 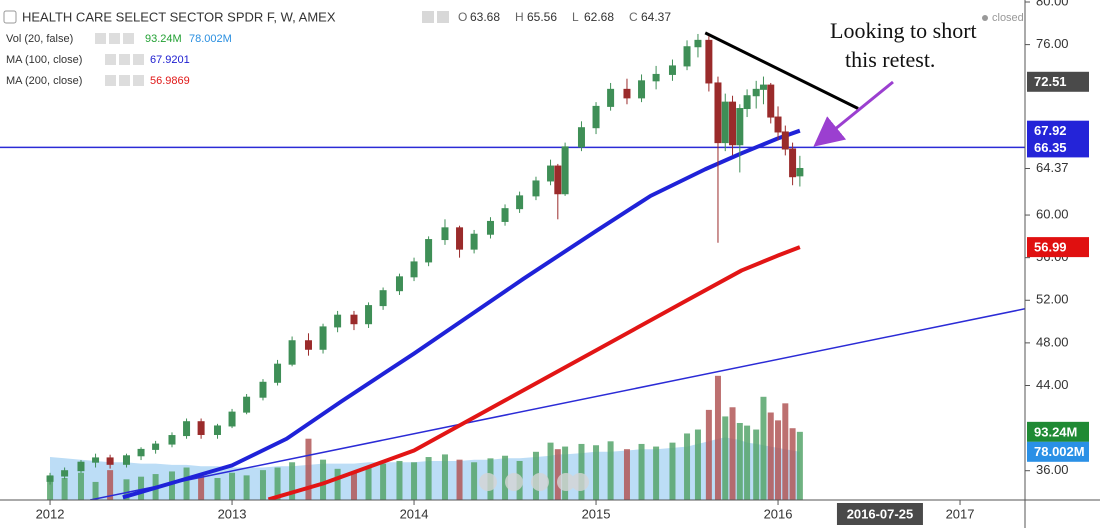 What do you see at coordinates (10, 17) in the screenshot?
I see `collapse-icon` at bounding box center [10, 17].